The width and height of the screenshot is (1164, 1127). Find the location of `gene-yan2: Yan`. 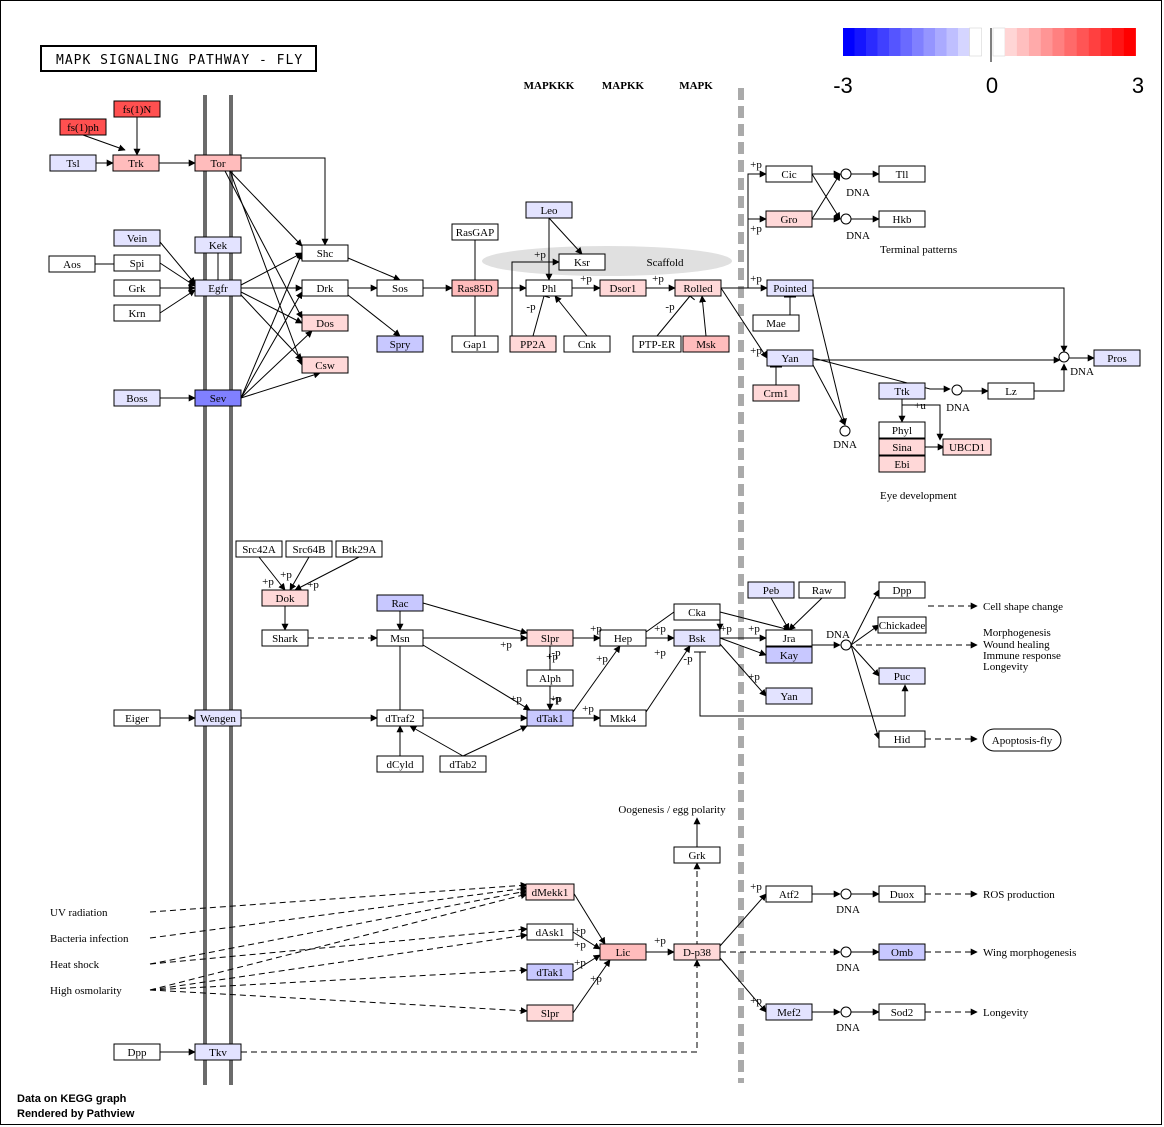

gene-yan2: Yan is located at coordinates (789, 696).